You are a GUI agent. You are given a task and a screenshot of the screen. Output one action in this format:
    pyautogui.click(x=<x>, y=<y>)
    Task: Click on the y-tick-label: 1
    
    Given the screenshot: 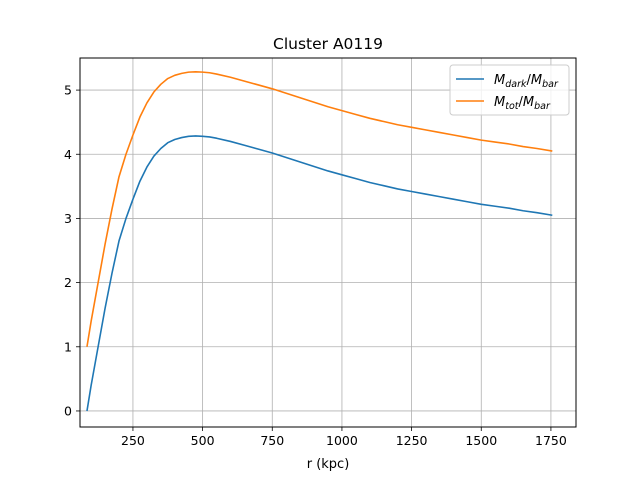 What is the action you would take?
    pyautogui.click(x=68, y=346)
    